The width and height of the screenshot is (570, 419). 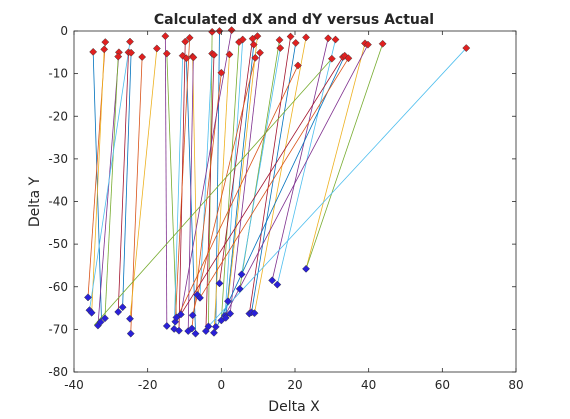 What do you see at coordinates (58, 159) in the screenshot?
I see `y-tick-label: -30` at bounding box center [58, 159].